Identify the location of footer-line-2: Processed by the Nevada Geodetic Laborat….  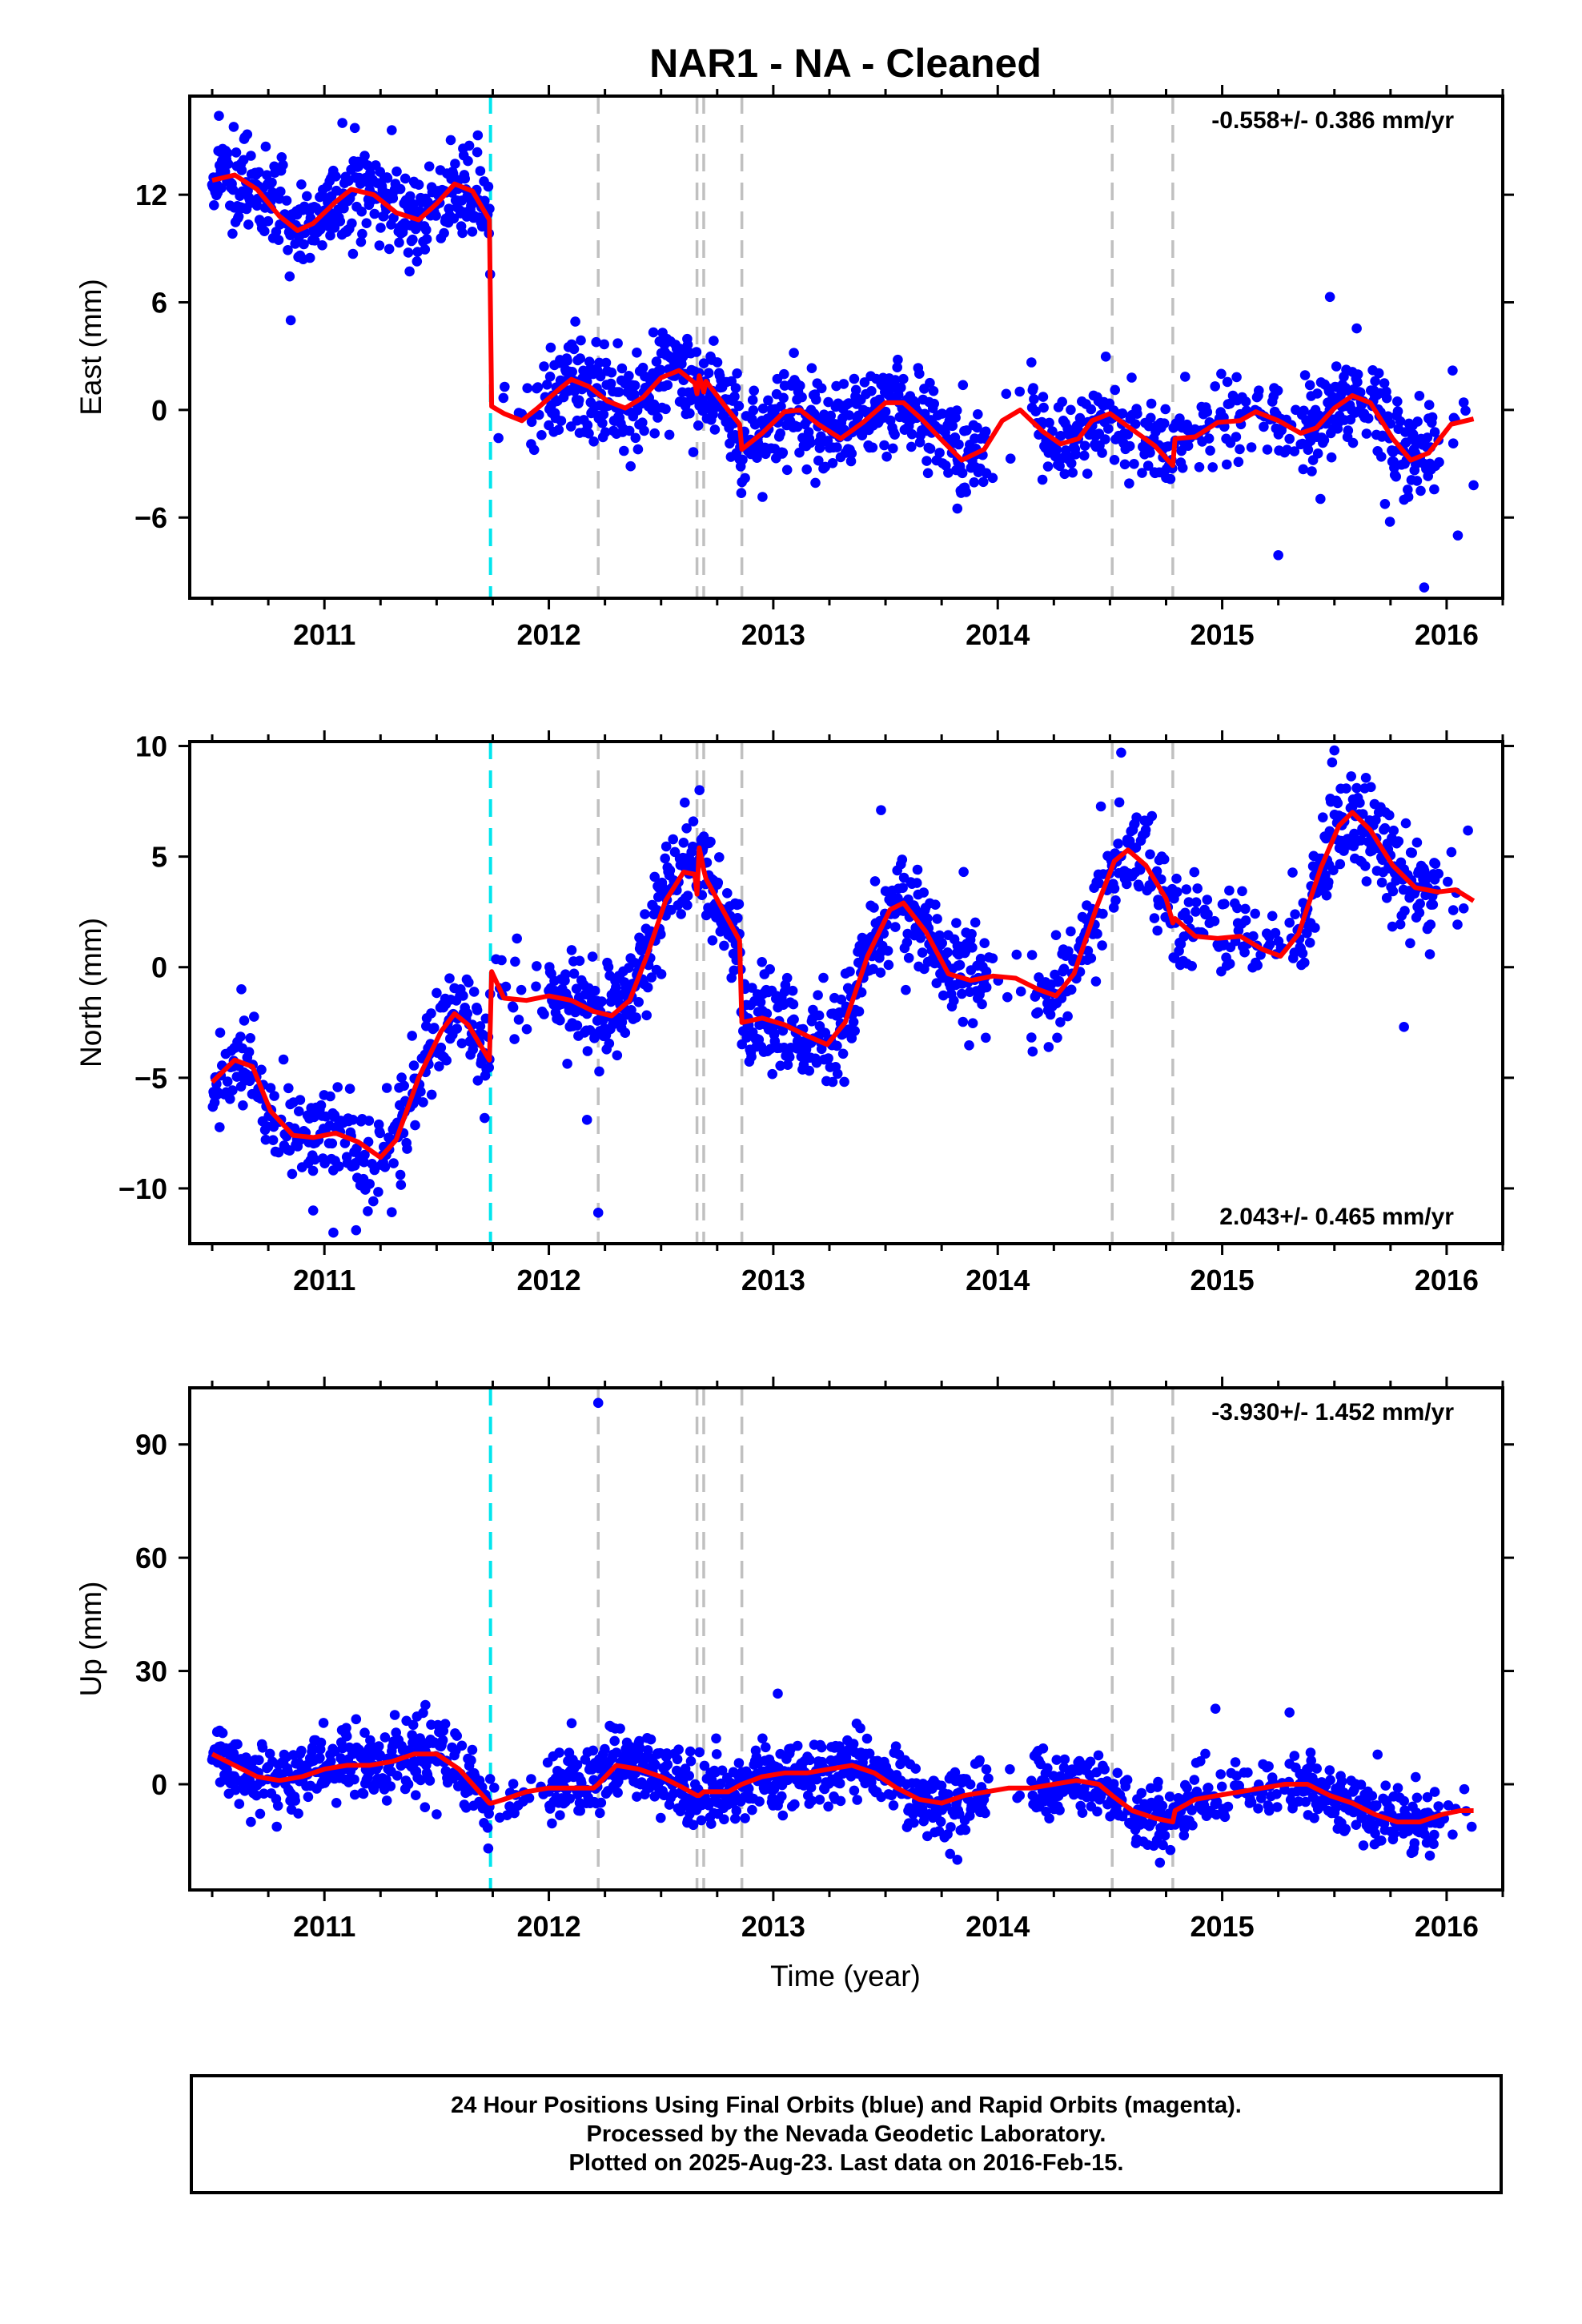
(846, 2134).